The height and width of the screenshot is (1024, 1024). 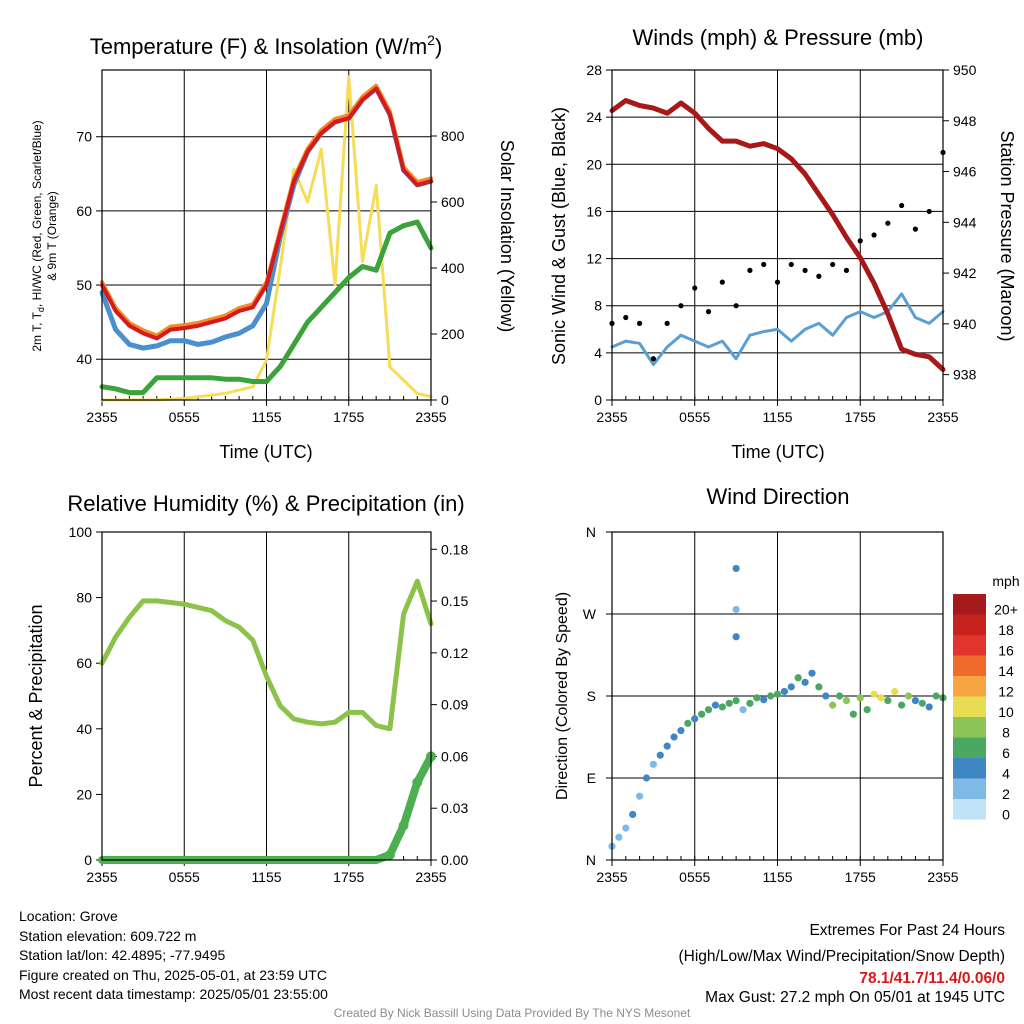 What do you see at coordinates (965, 324) in the screenshot?
I see `wind-y2tick-label: 940` at bounding box center [965, 324].